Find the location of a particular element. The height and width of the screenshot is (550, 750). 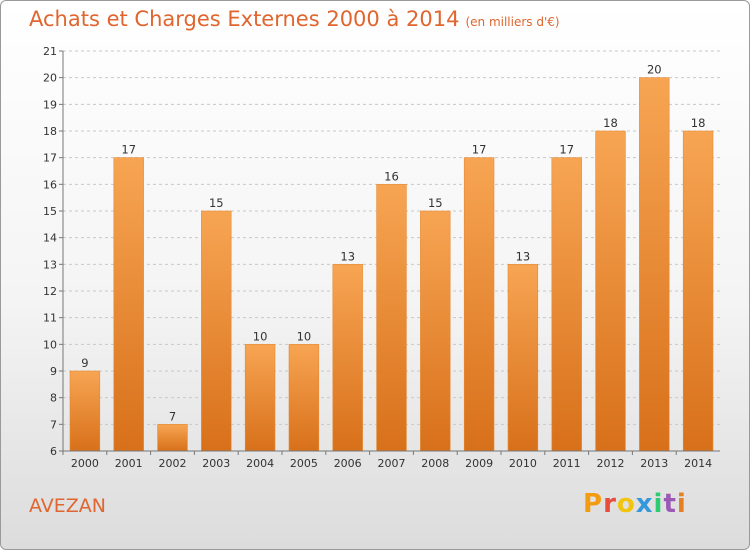

y-tick-label: 8 is located at coordinates (53, 398).